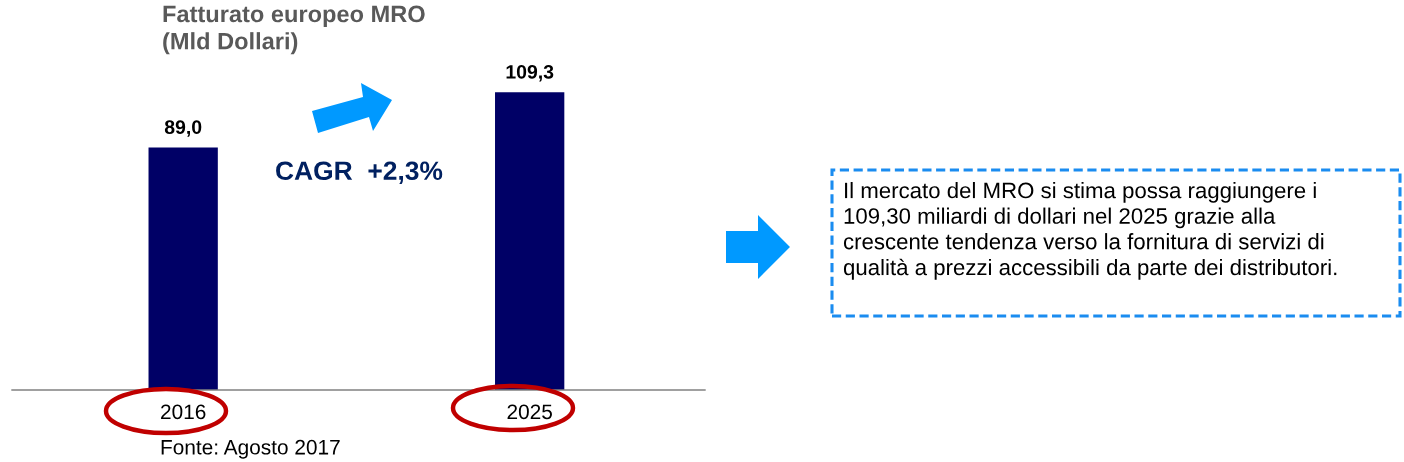 The width and height of the screenshot is (1404, 462). I want to click on text: Il mercato del MRO si stima possa raggiungere i 109,30 miliardi di dollari nel 2025 grazie alla crescente tendenza verso la fornitura di servizi di qualità a prezzi accessibili da parte dei distributori., so click(1090, 231).